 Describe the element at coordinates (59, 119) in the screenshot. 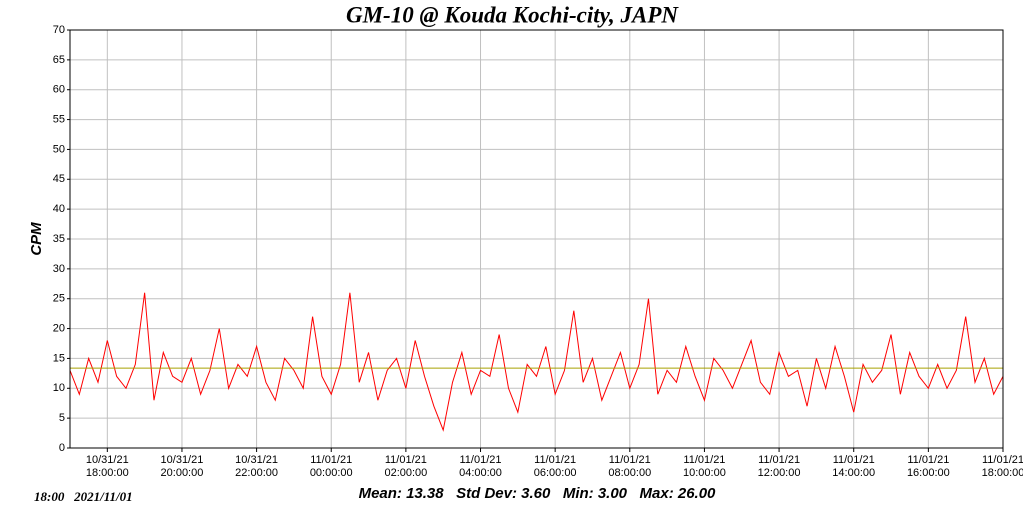

I see `y-tick-label: 55` at that location.